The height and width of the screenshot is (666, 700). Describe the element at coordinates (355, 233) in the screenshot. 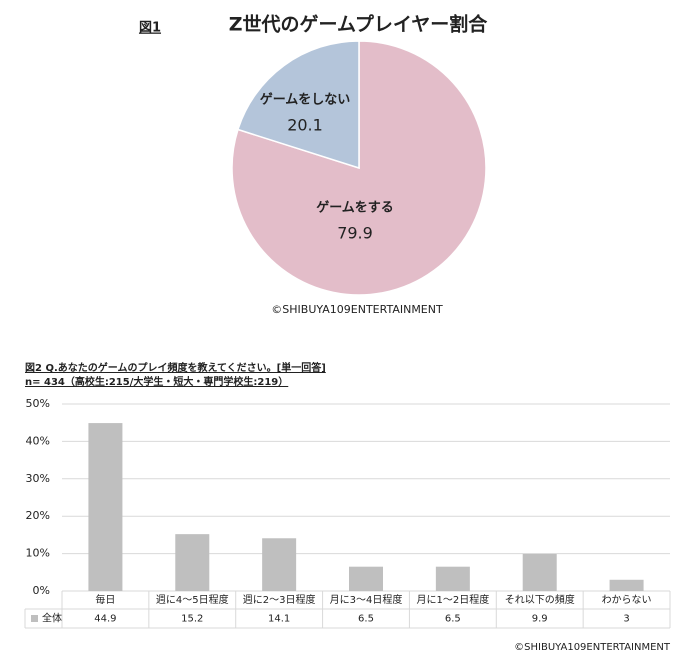

I see `data-label: 79.9` at that location.